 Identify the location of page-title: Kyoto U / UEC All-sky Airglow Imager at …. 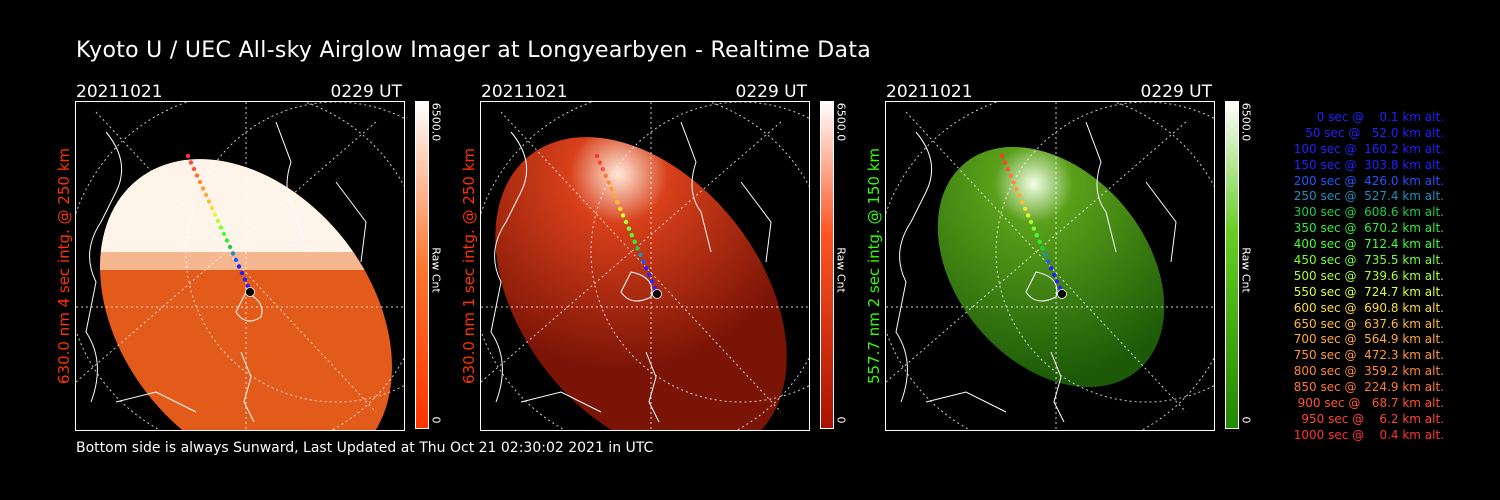
(474, 50).